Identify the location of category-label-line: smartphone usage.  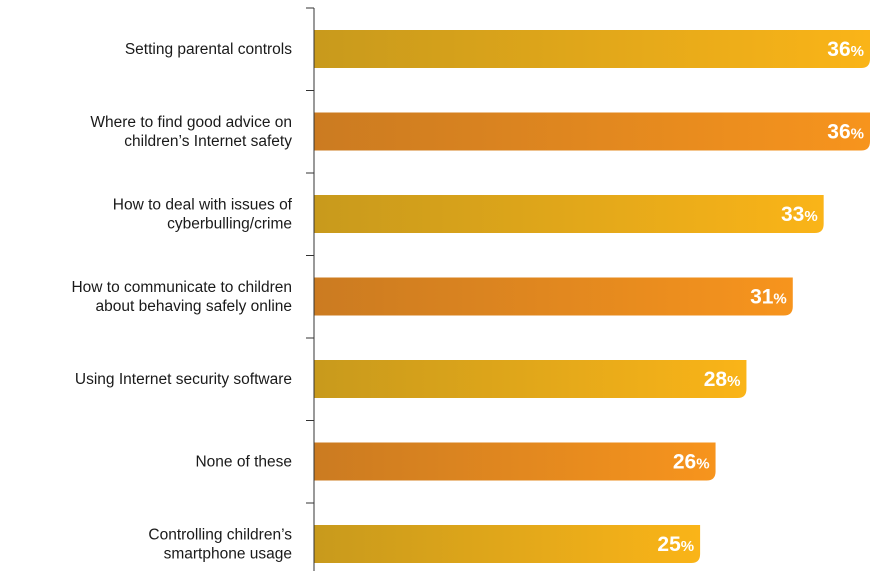
(228, 554).